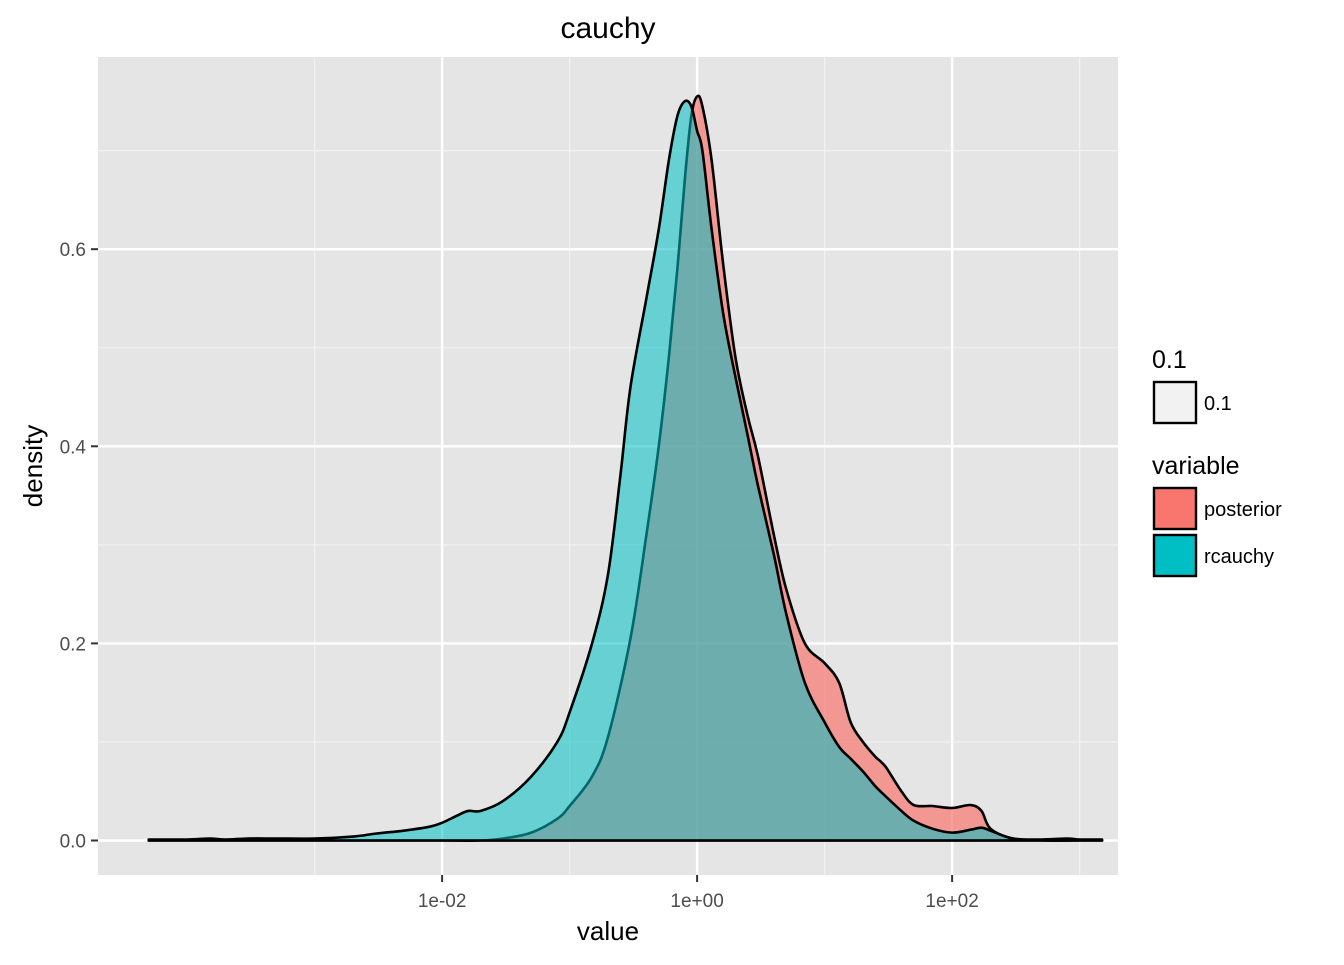 This screenshot has width=1344, height=965. I want to click on legend: 0.1 0.1 variable posterior rcauchy, so click(1217, 462).